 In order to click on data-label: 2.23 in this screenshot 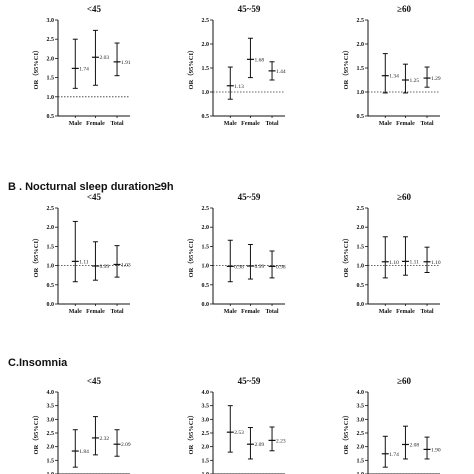, I will do `click(281, 441)`.